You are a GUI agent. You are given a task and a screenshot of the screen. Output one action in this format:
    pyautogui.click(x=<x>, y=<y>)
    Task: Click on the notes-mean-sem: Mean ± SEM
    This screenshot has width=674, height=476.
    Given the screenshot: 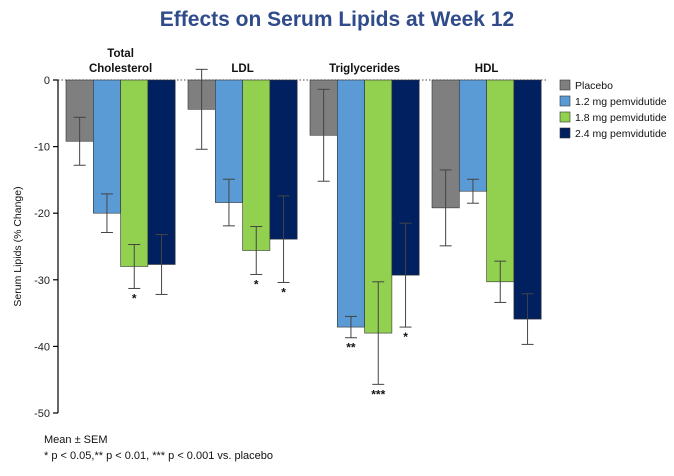 What is the action you would take?
    pyautogui.click(x=76, y=440)
    